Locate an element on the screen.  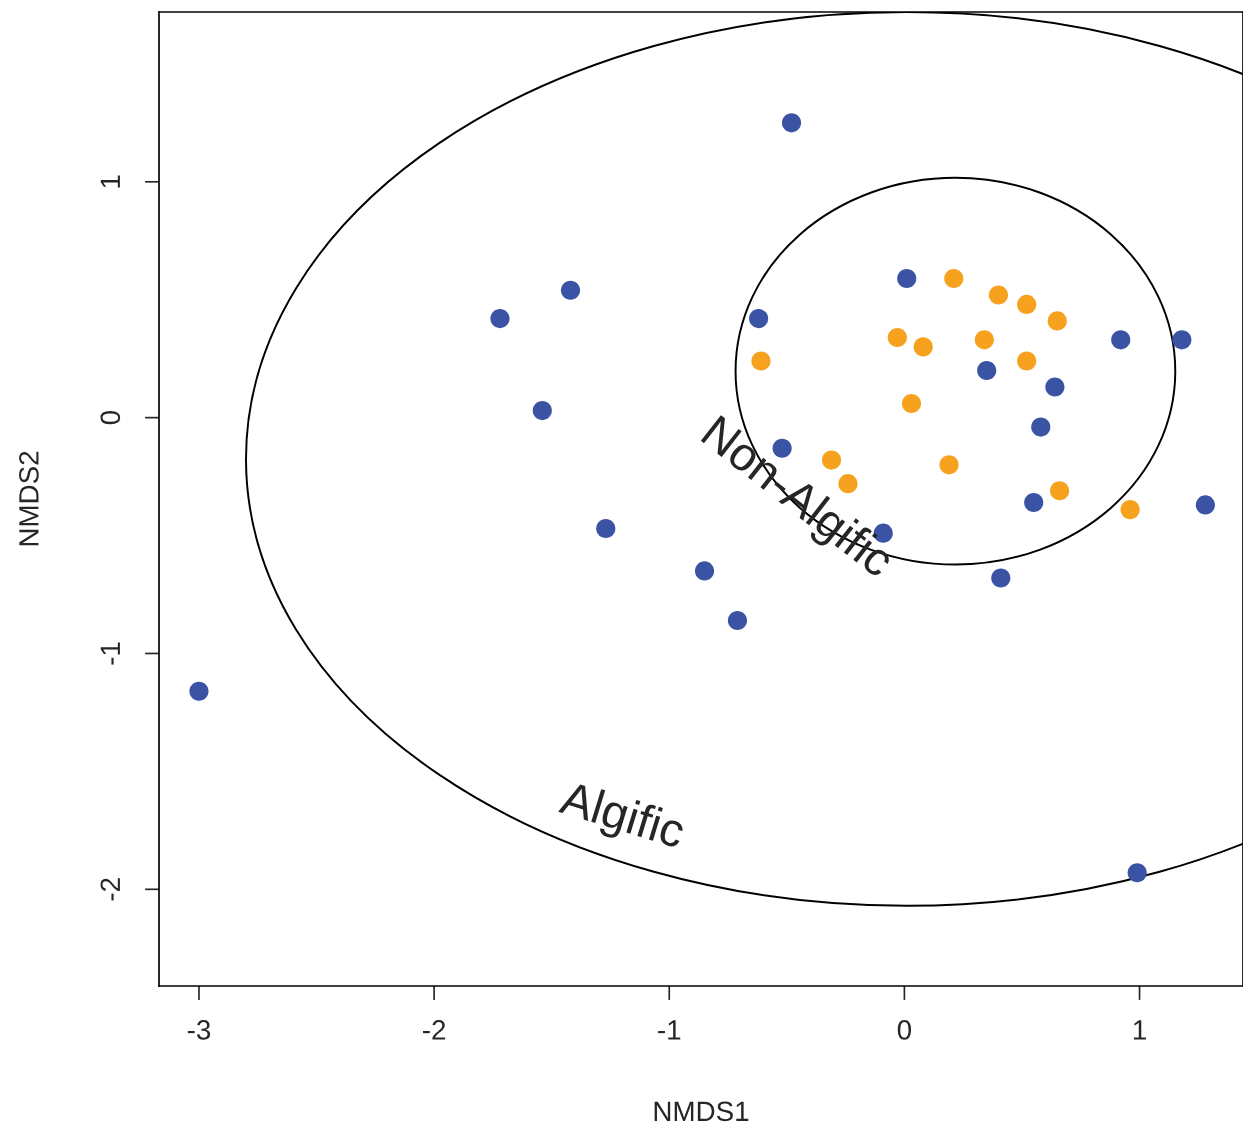
y-tick-label: -1 is located at coordinates (110, 653).